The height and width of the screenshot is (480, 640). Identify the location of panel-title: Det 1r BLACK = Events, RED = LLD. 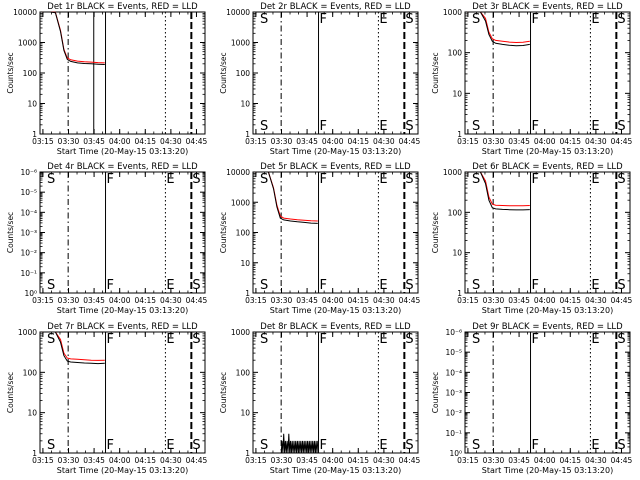
(122, 7).